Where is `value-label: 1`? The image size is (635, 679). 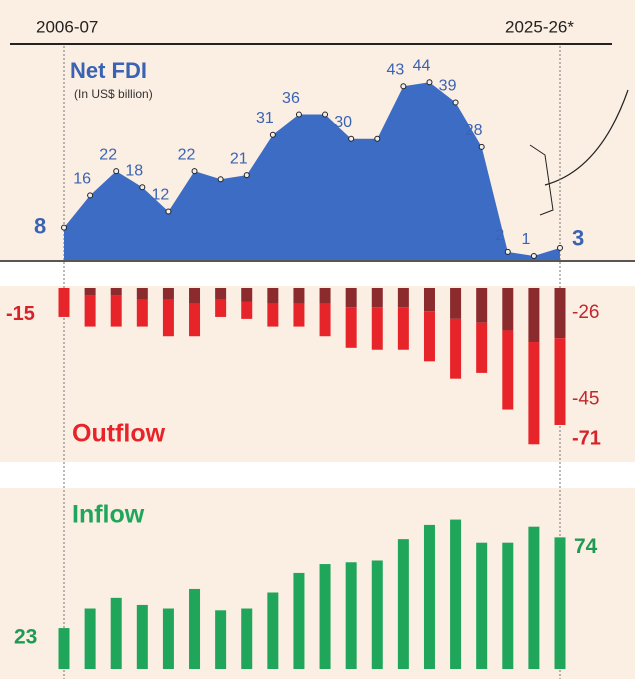 value-label: 1 is located at coordinates (525, 239).